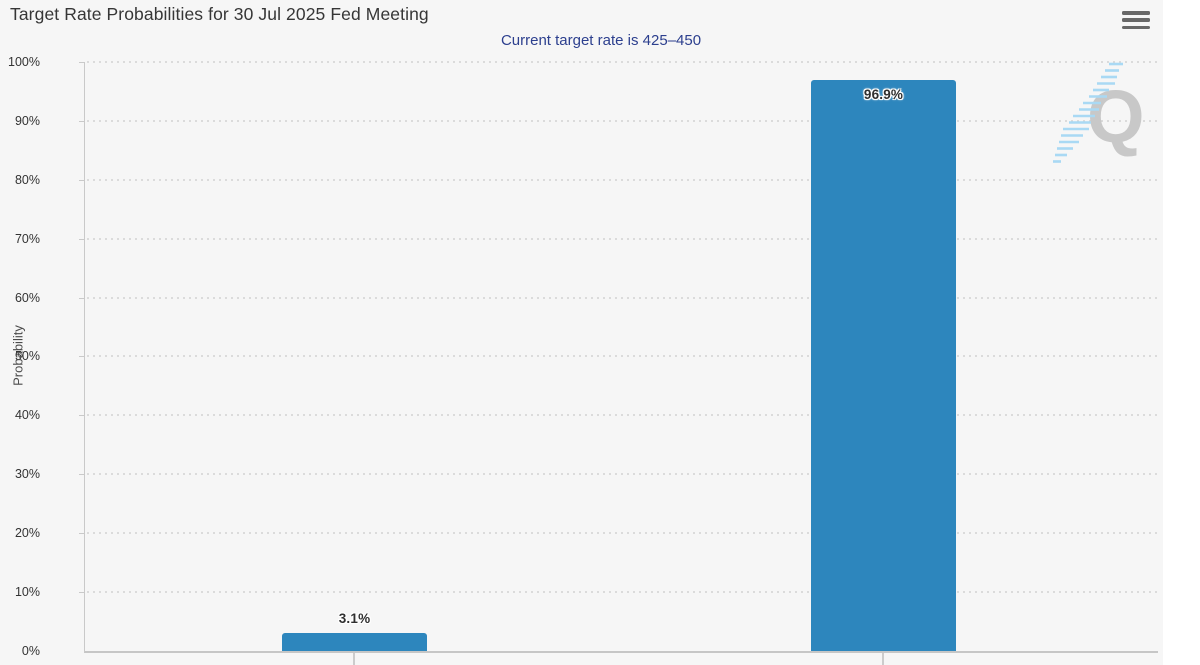 The width and height of the screenshot is (1200, 665). What do you see at coordinates (27, 474) in the screenshot?
I see `y-tick-label: 30%` at bounding box center [27, 474].